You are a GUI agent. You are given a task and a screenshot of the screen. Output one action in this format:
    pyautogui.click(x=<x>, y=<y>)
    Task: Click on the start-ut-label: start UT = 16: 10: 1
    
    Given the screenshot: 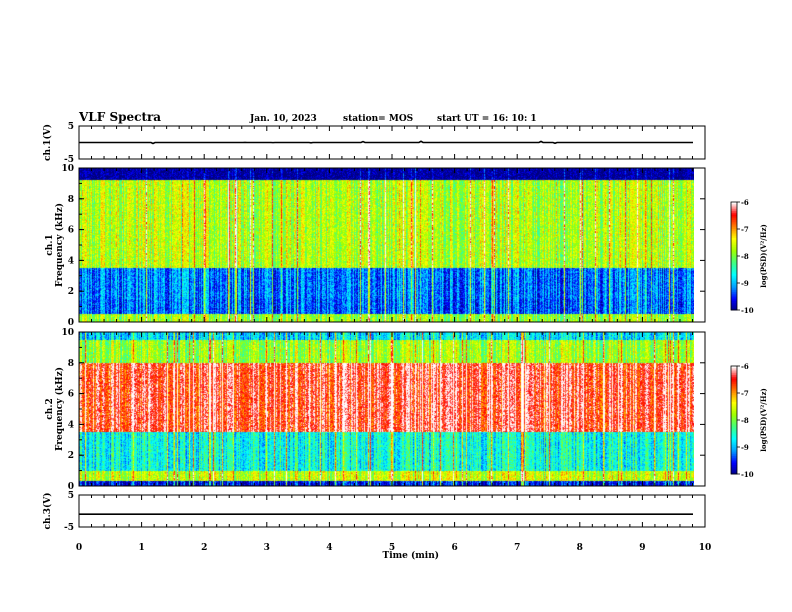 What is the action you would take?
    pyautogui.click(x=487, y=119)
    